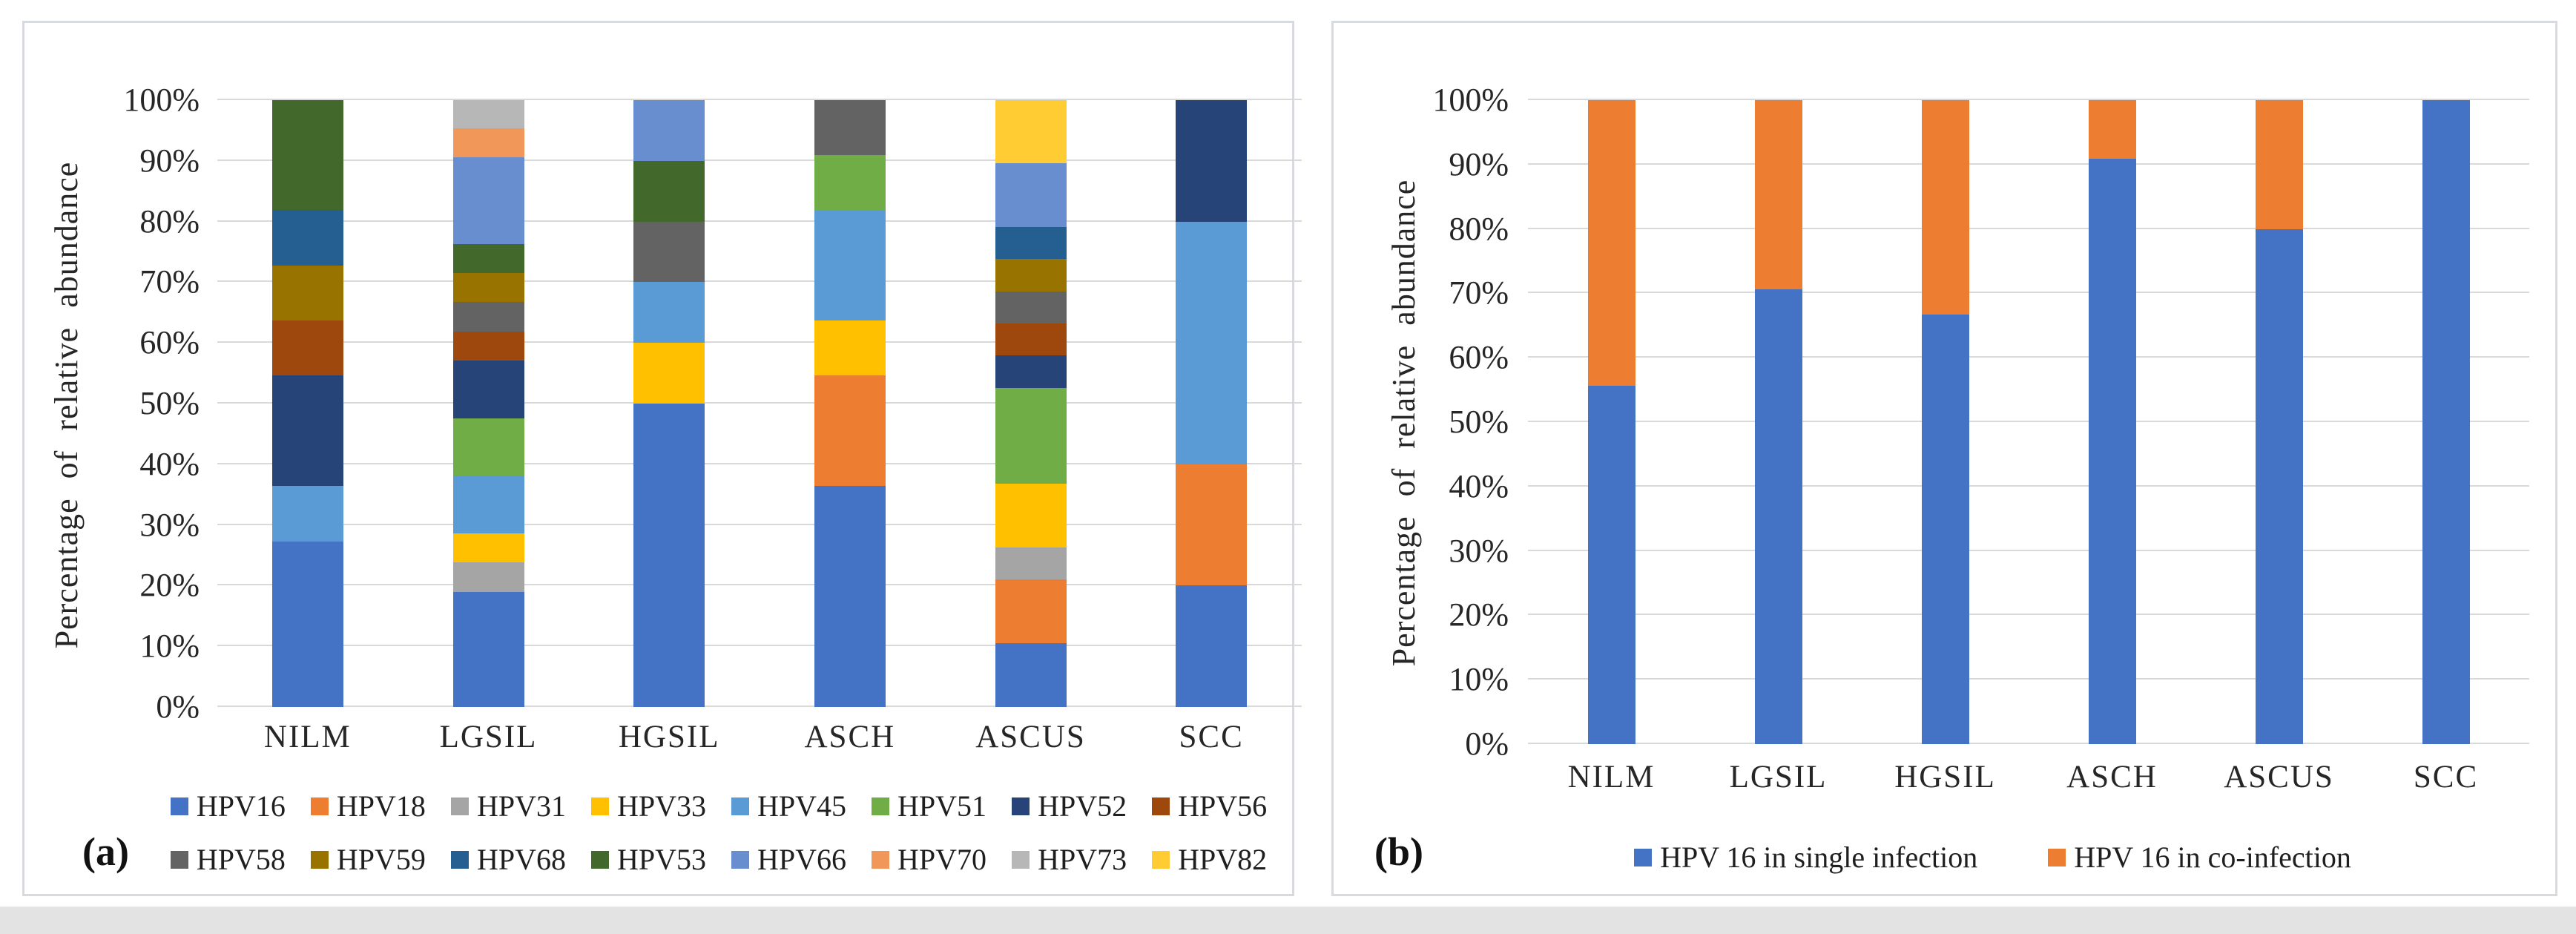 The image size is (2576, 934). I want to click on y-tick-label: 70%, so click(1479, 293).